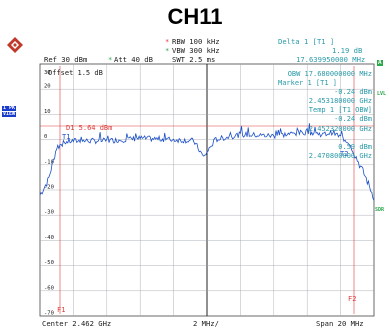  I want to click on sweep-time: SWT 2.5 ms, so click(194, 59).